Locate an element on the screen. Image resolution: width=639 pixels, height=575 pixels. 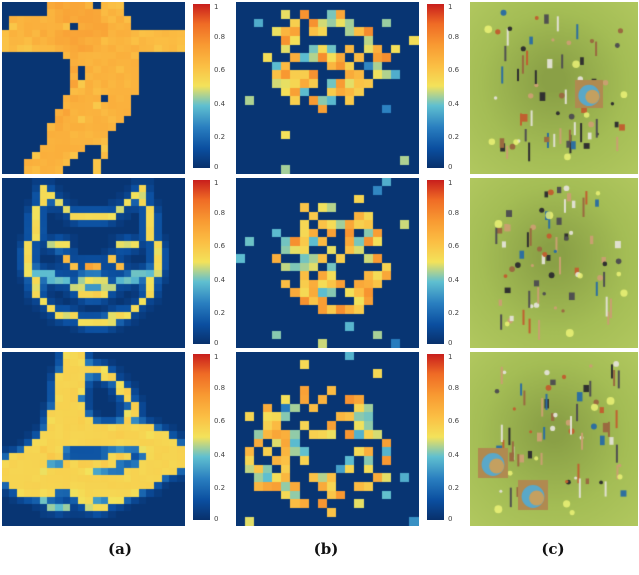
heatmap-b-row1 is located at coordinates (327, 88).